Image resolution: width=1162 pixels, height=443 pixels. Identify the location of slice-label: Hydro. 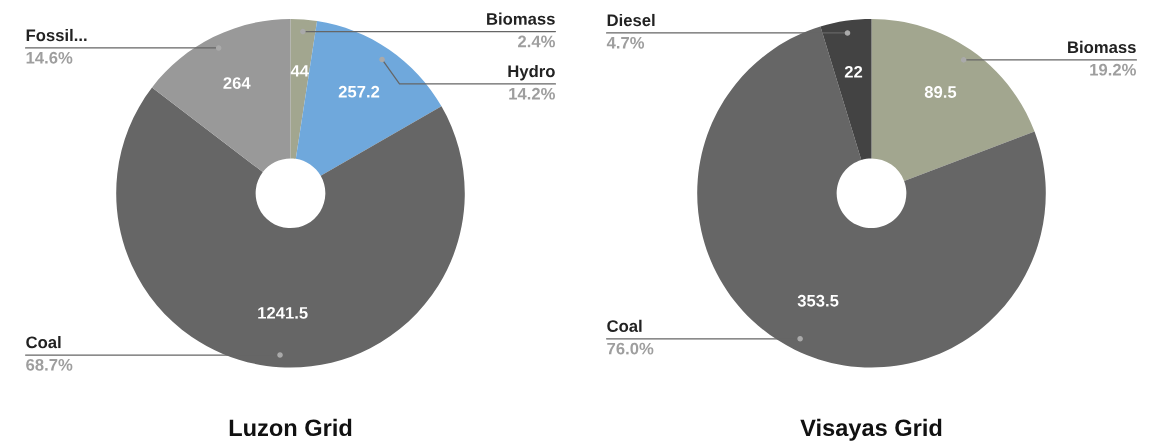
(531, 72).